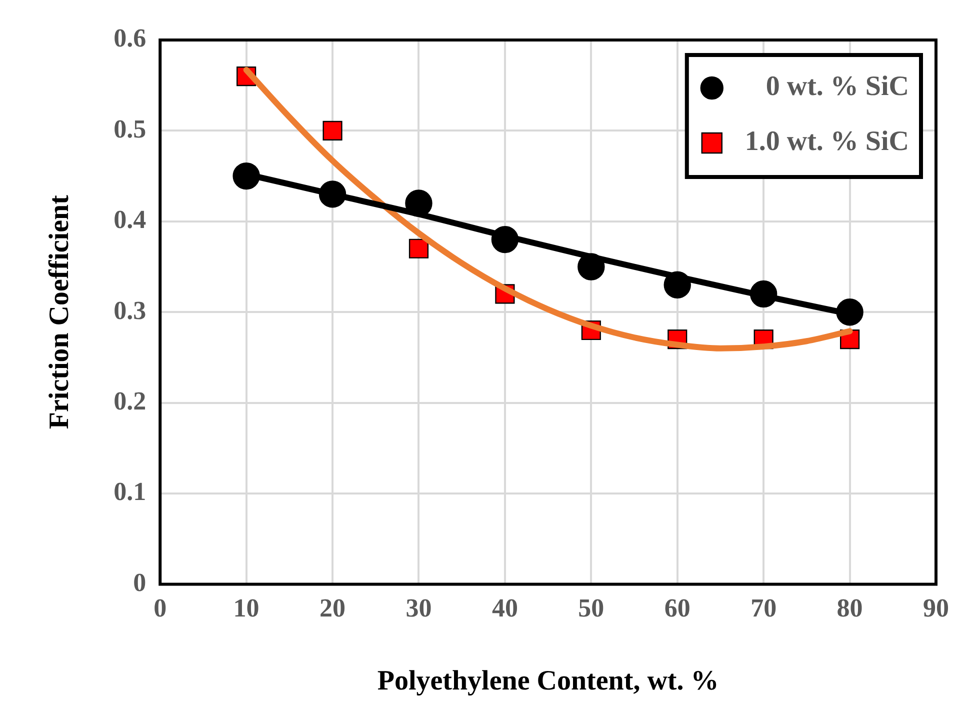 The image size is (966, 723). What do you see at coordinates (130, 401) in the screenshot?
I see `y-tick-label: 0.2` at bounding box center [130, 401].